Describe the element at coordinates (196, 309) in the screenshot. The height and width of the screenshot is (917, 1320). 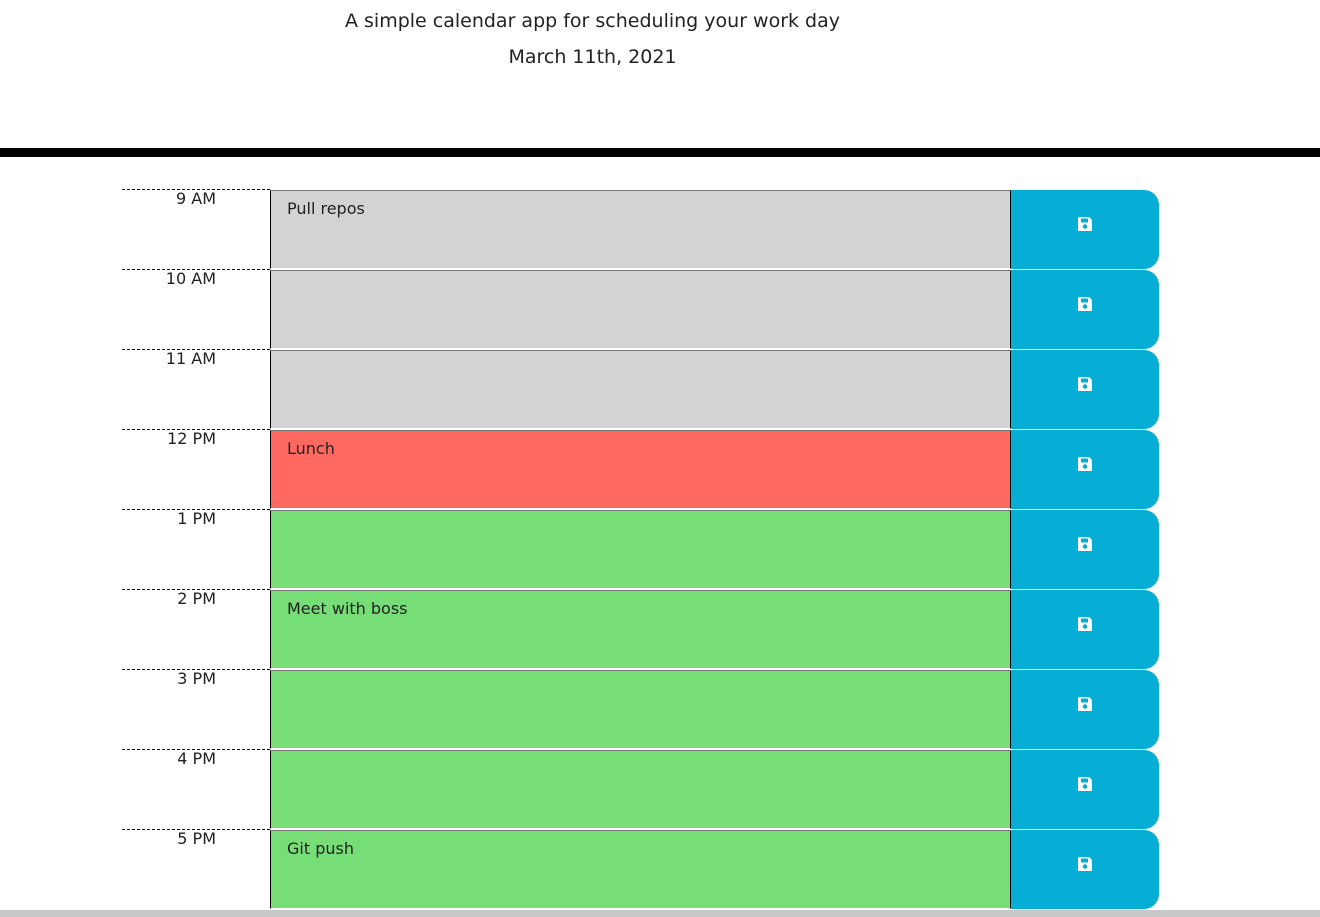
I see `hour-label: 10 AM` at that location.